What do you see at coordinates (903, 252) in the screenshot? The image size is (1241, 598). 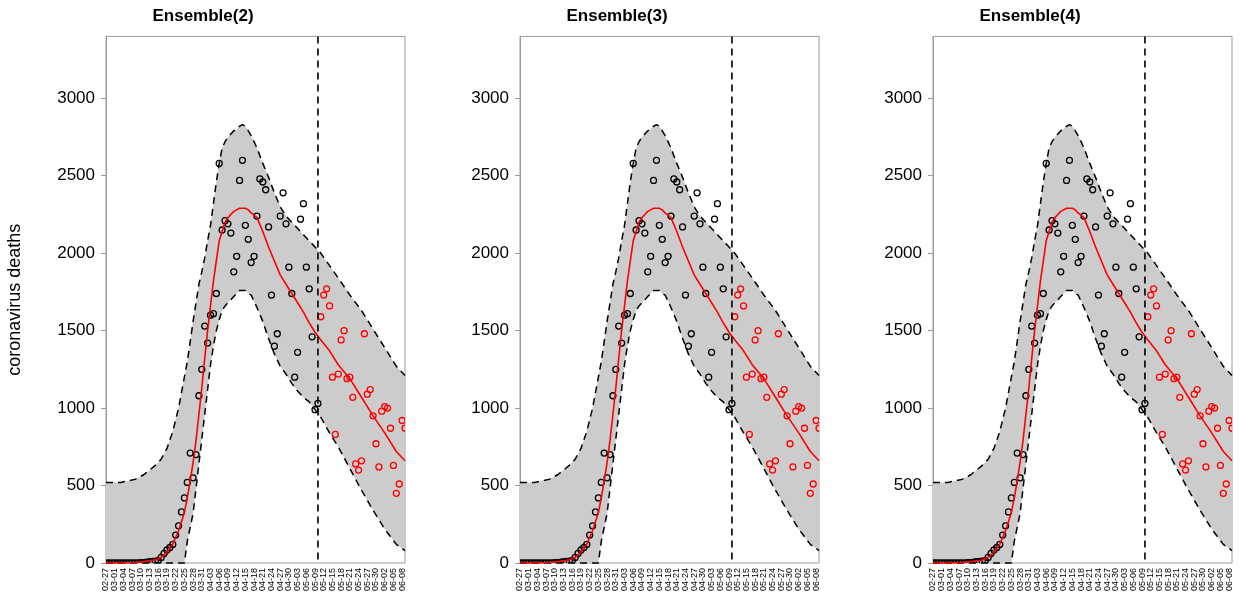 I see `y-tick-label: 2000` at bounding box center [903, 252].